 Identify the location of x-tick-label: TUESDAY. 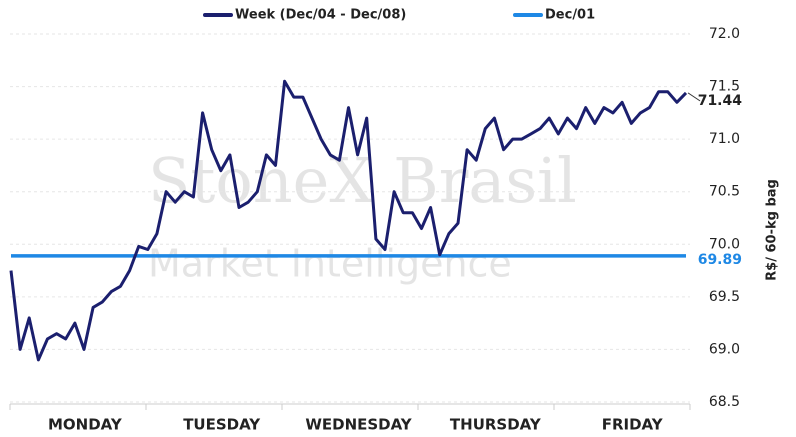
(222, 425).